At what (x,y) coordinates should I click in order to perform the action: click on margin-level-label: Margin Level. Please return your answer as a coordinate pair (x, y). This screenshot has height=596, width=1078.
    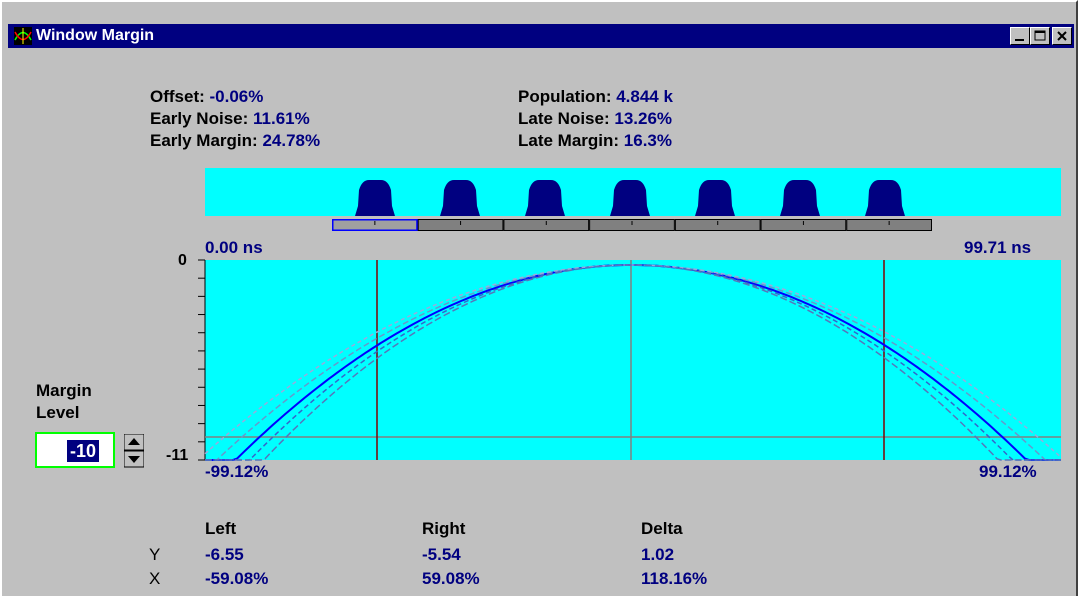
    Looking at the image, I should click on (64, 402).